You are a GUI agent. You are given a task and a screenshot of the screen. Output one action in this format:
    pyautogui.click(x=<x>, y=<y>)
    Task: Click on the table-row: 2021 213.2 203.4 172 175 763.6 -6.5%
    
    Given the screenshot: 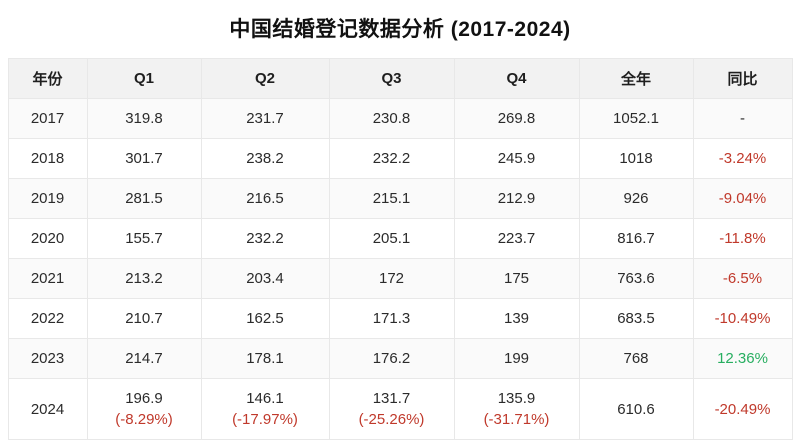 What is the action you would take?
    pyautogui.click(x=400, y=278)
    